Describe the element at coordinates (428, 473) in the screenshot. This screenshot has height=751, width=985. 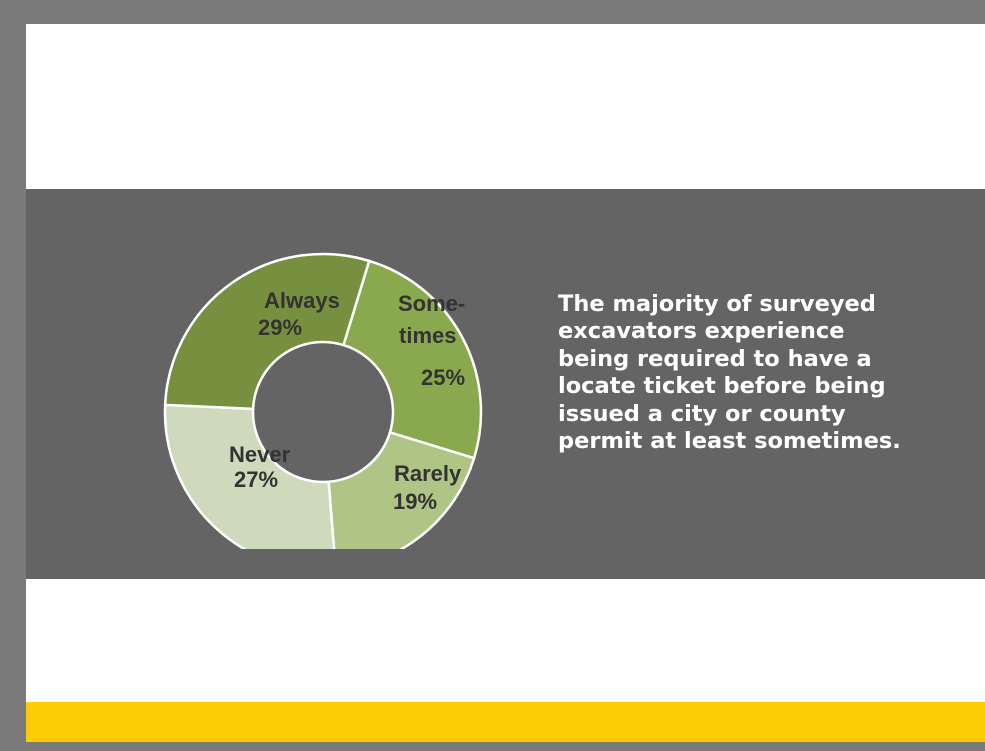
I see `slice-label-rarely: Rarely` at that location.